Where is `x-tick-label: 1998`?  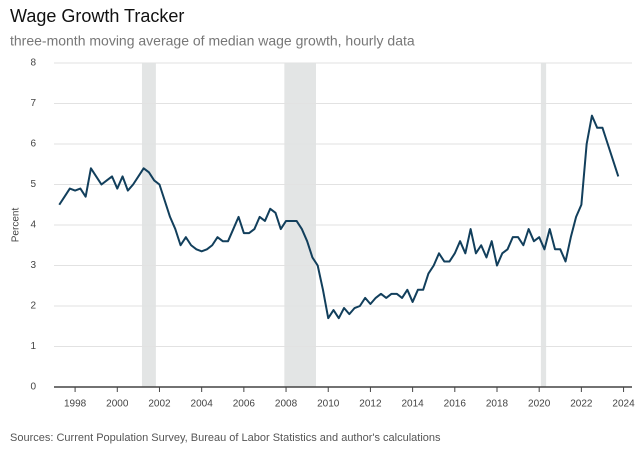
x-tick-label: 1998 is located at coordinates (75, 404).